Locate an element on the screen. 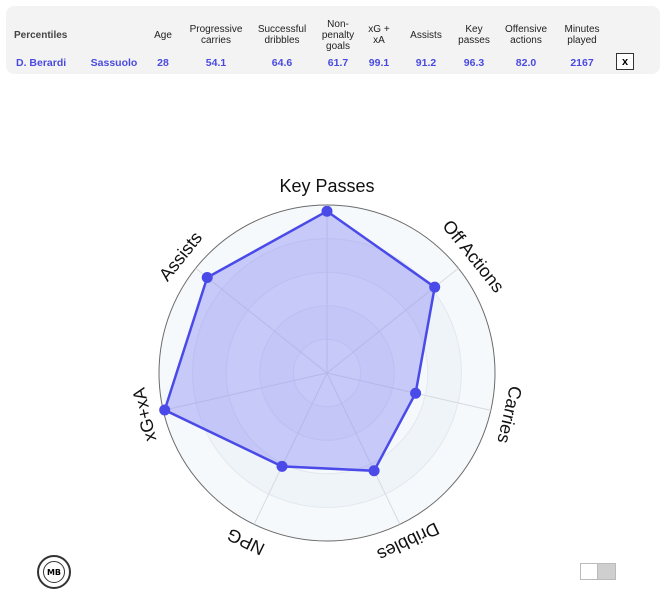 Image resolution: width=669 pixels, height=608 pixels. close-button: x is located at coordinates (625, 61).